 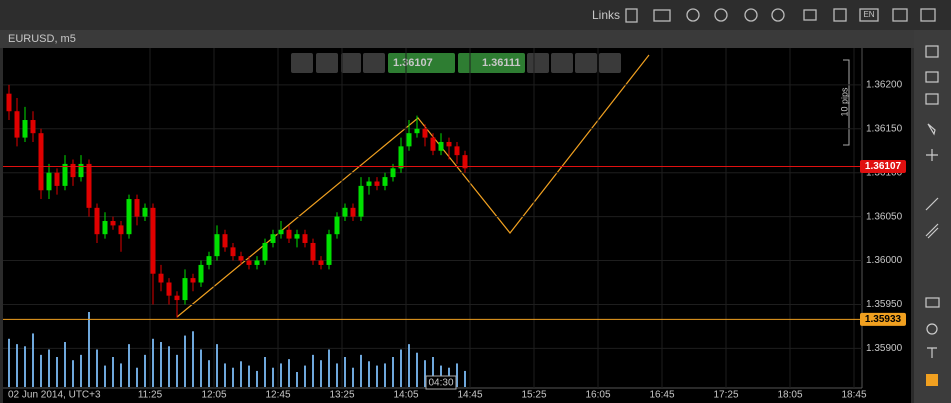 What do you see at coordinates (42, 39) in the screenshot?
I see `chart-title: EURUSD, m5` at bounding box center [42, 39].